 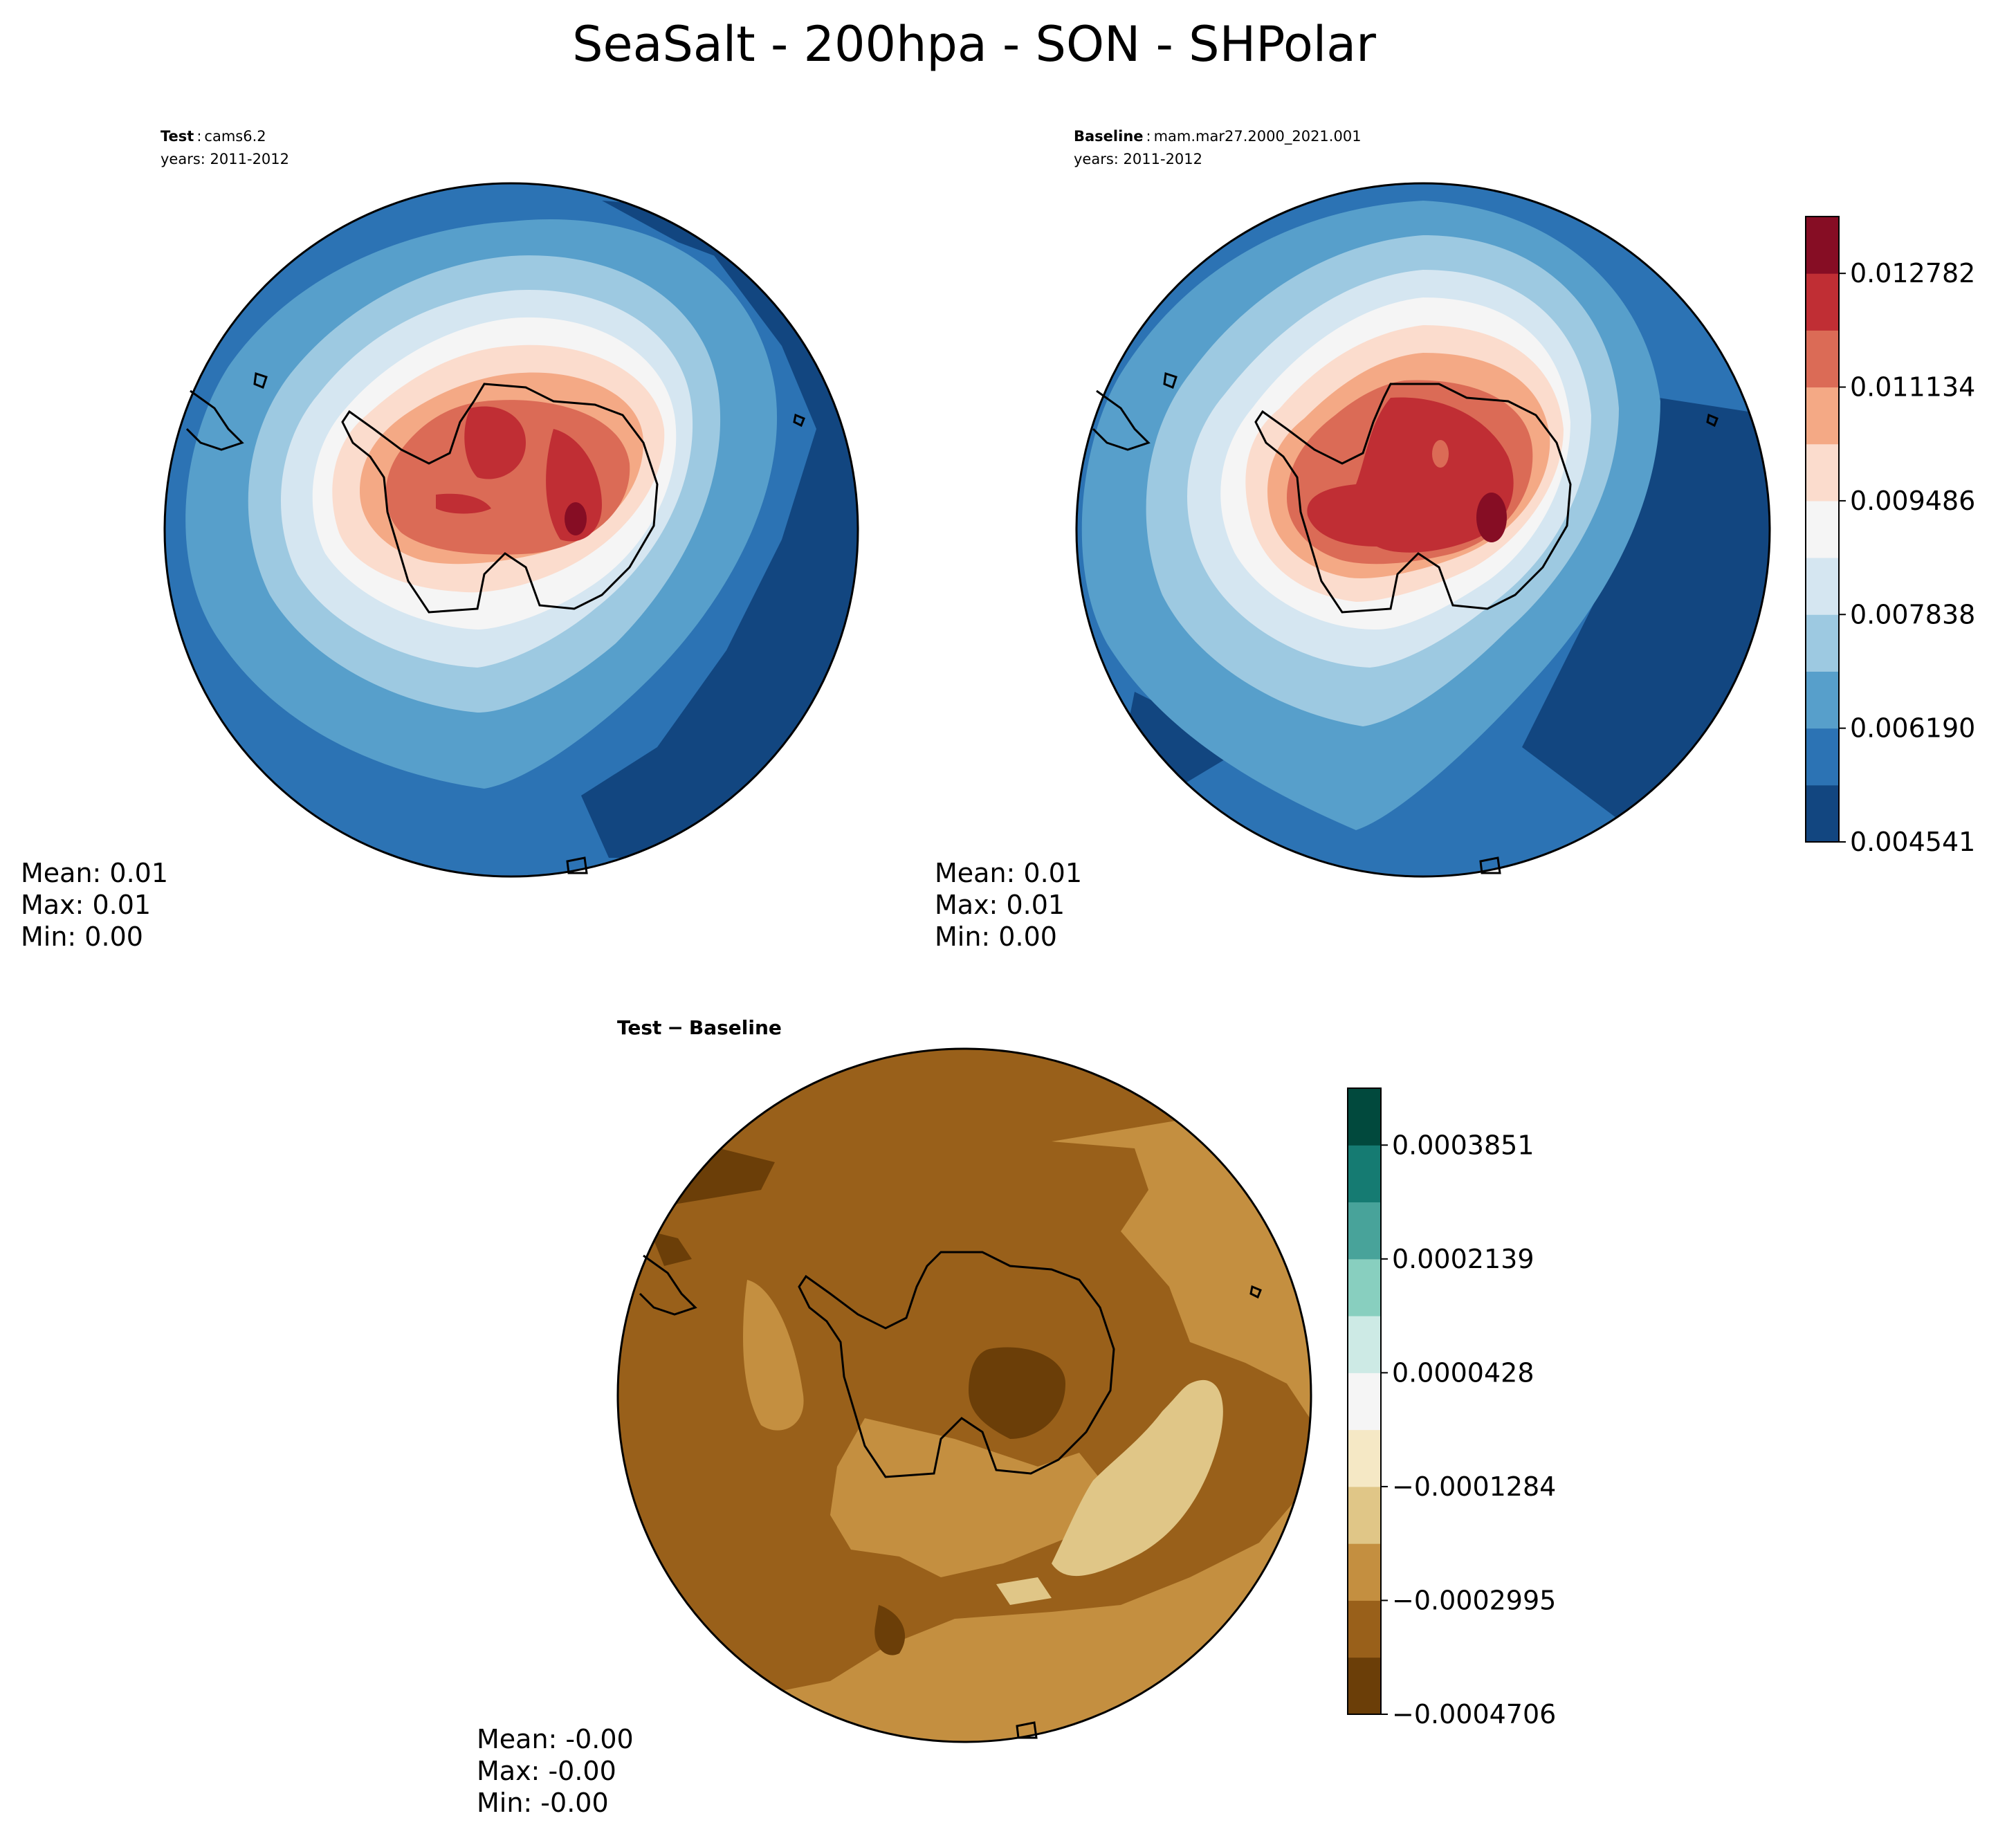 I want to click on baseline-stats: Mean: 0.01 Max: 0.01 Min: 0.00, so click(x=1008, y=905).